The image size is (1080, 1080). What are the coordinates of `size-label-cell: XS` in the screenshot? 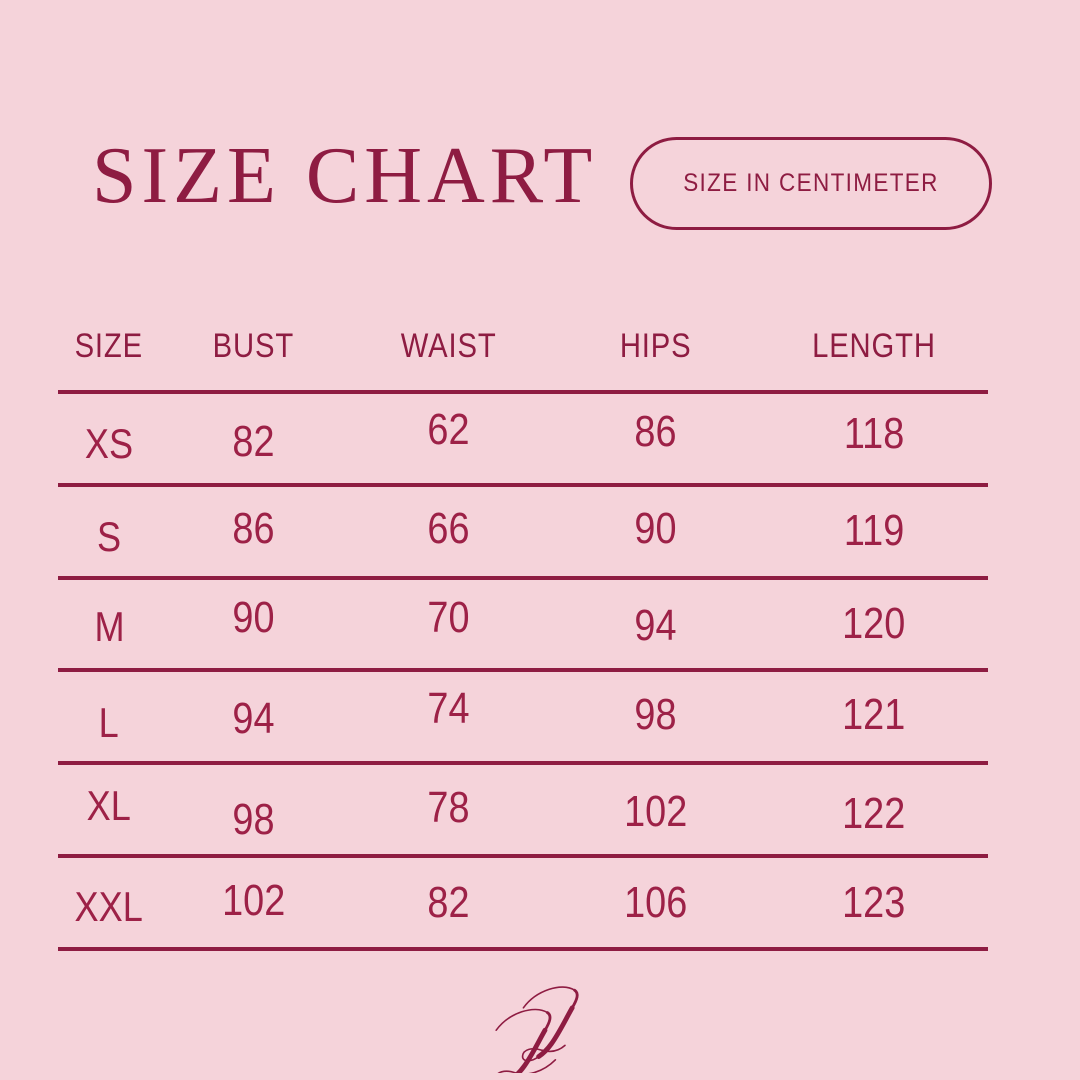 It's located at (109, 438).